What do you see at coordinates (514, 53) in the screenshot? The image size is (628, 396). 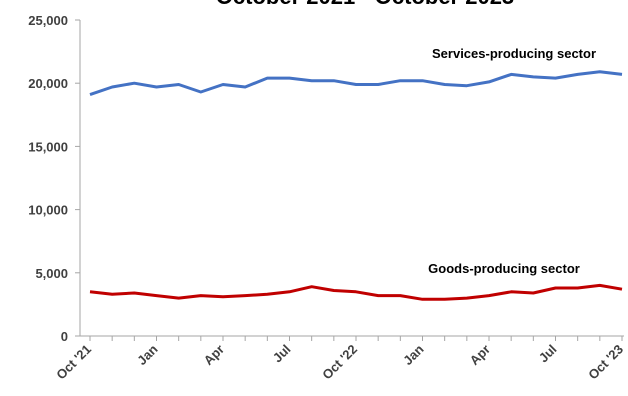 I see `series-label-services: Services-producing sector` at bounding box center [514, 53].